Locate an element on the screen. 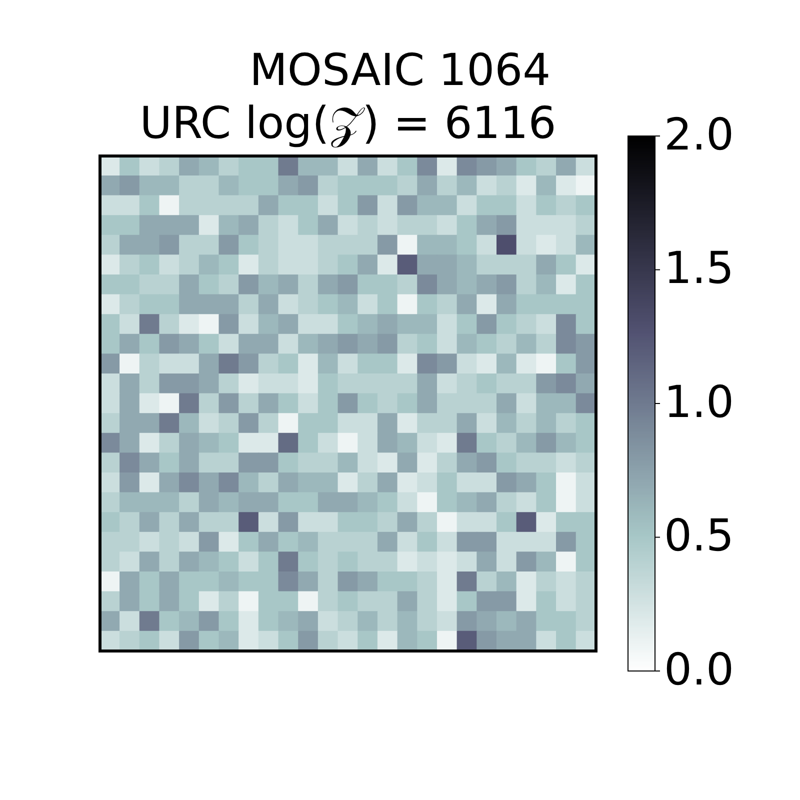 This screenshot has height=800, width=800. chart-title: MOSAIC 1064 is located at coordinates (400, 70).